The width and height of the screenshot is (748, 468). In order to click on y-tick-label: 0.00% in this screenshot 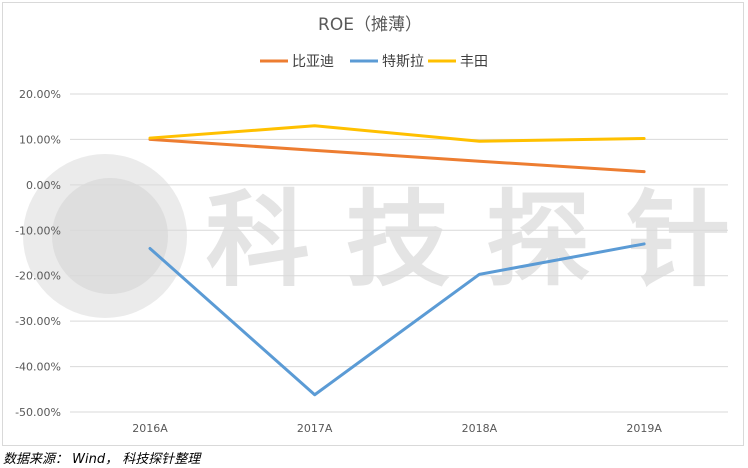, I will do `click(43, 185)`.